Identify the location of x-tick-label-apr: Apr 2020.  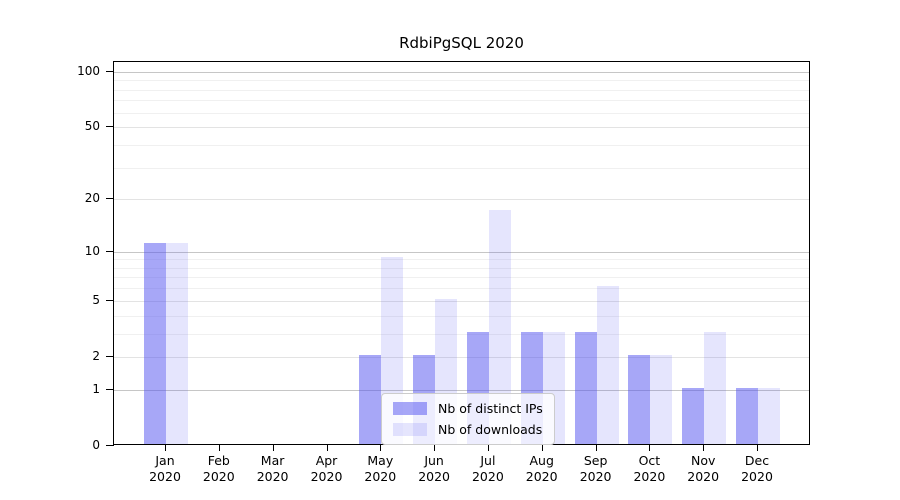
(327, 469).